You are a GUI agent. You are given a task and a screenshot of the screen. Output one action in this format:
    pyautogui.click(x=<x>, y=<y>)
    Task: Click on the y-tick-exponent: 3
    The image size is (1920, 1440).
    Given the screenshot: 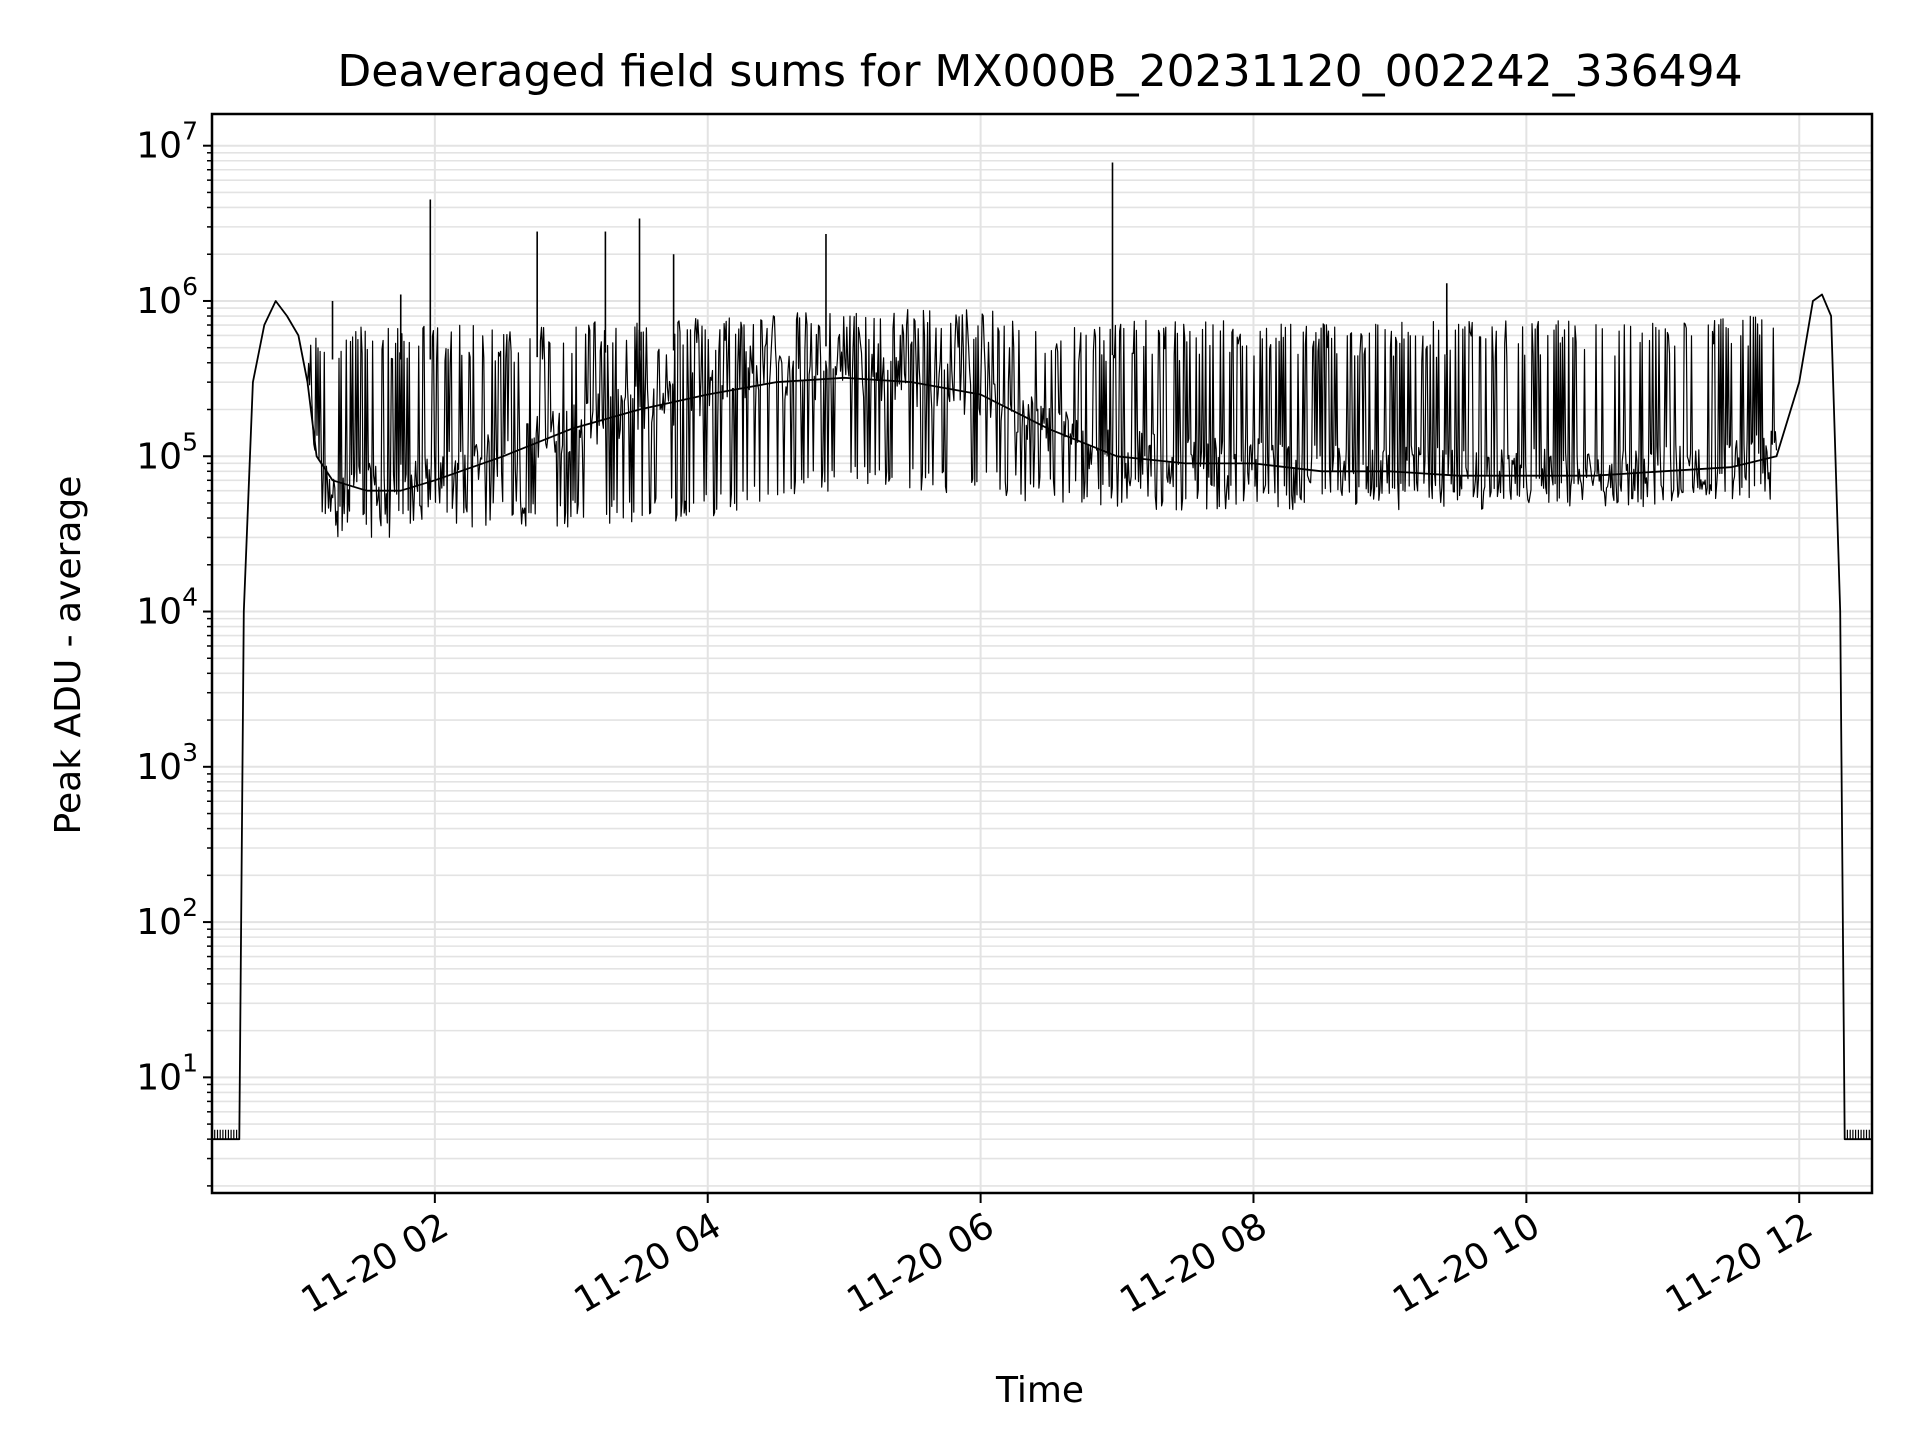 What is the action you would take?
    pyautogui.click(x=190, y=752)
    